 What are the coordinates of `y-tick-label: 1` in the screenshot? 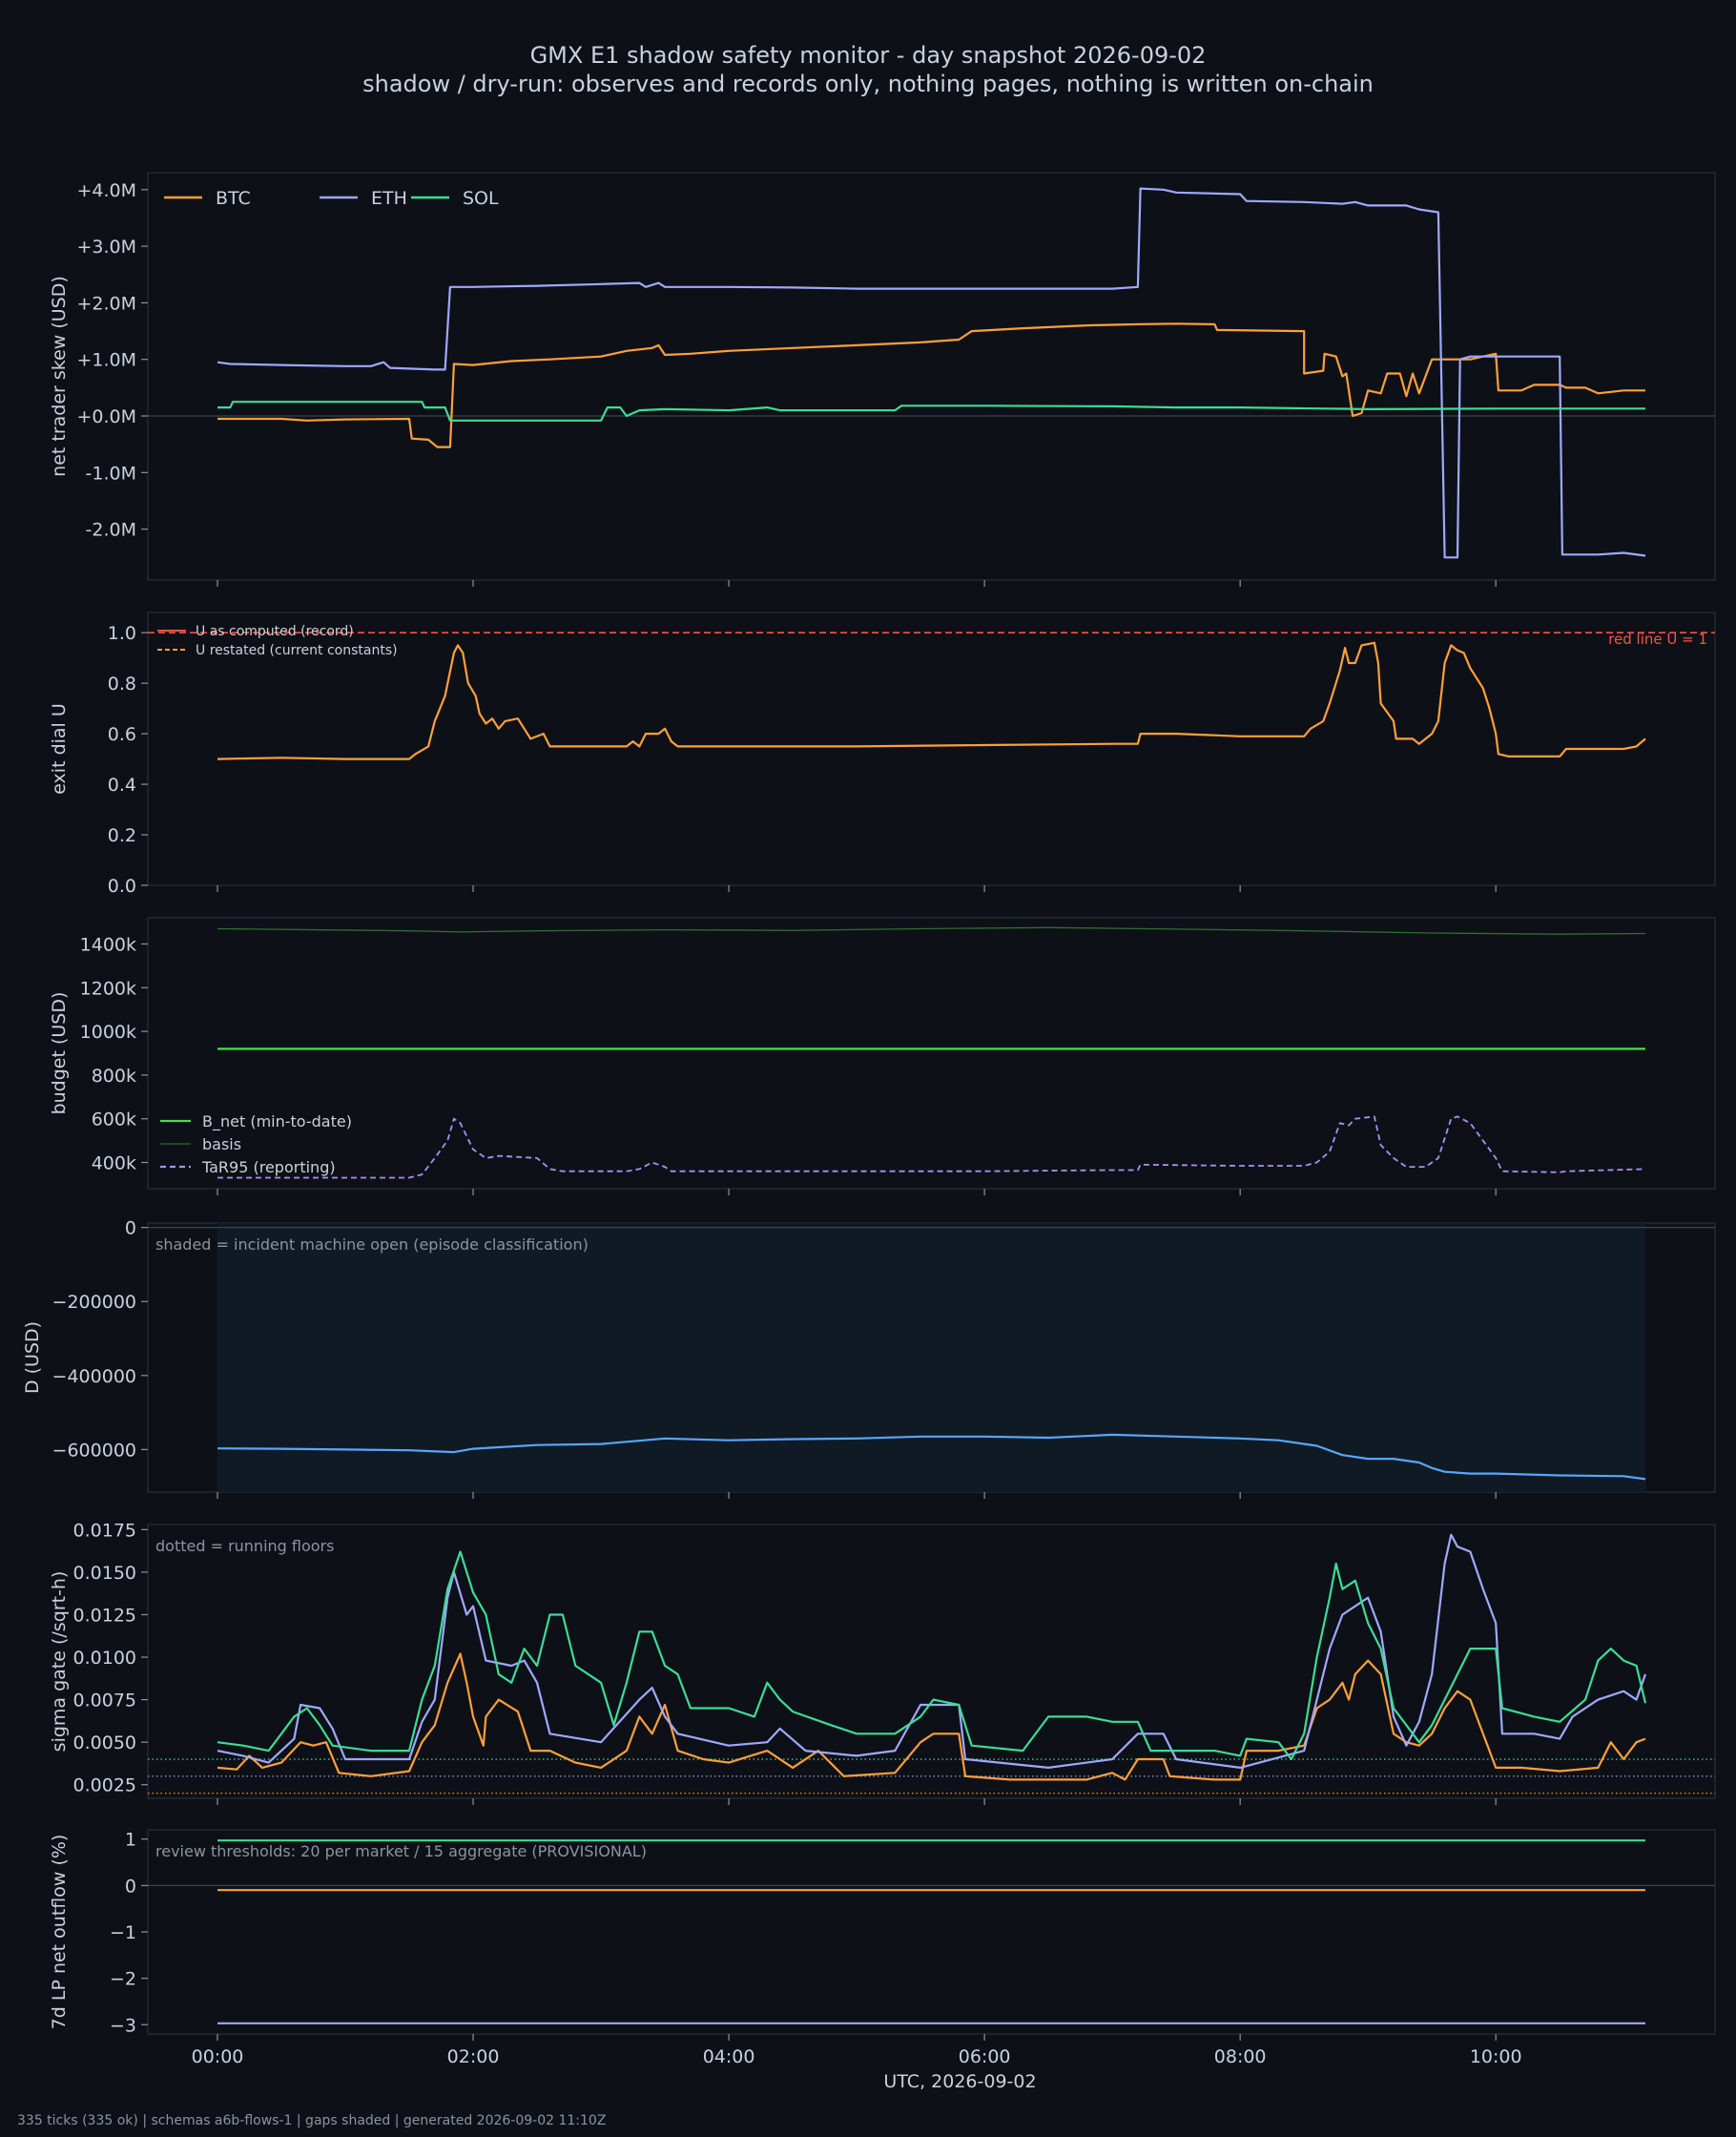 It's located at (130, 1840).